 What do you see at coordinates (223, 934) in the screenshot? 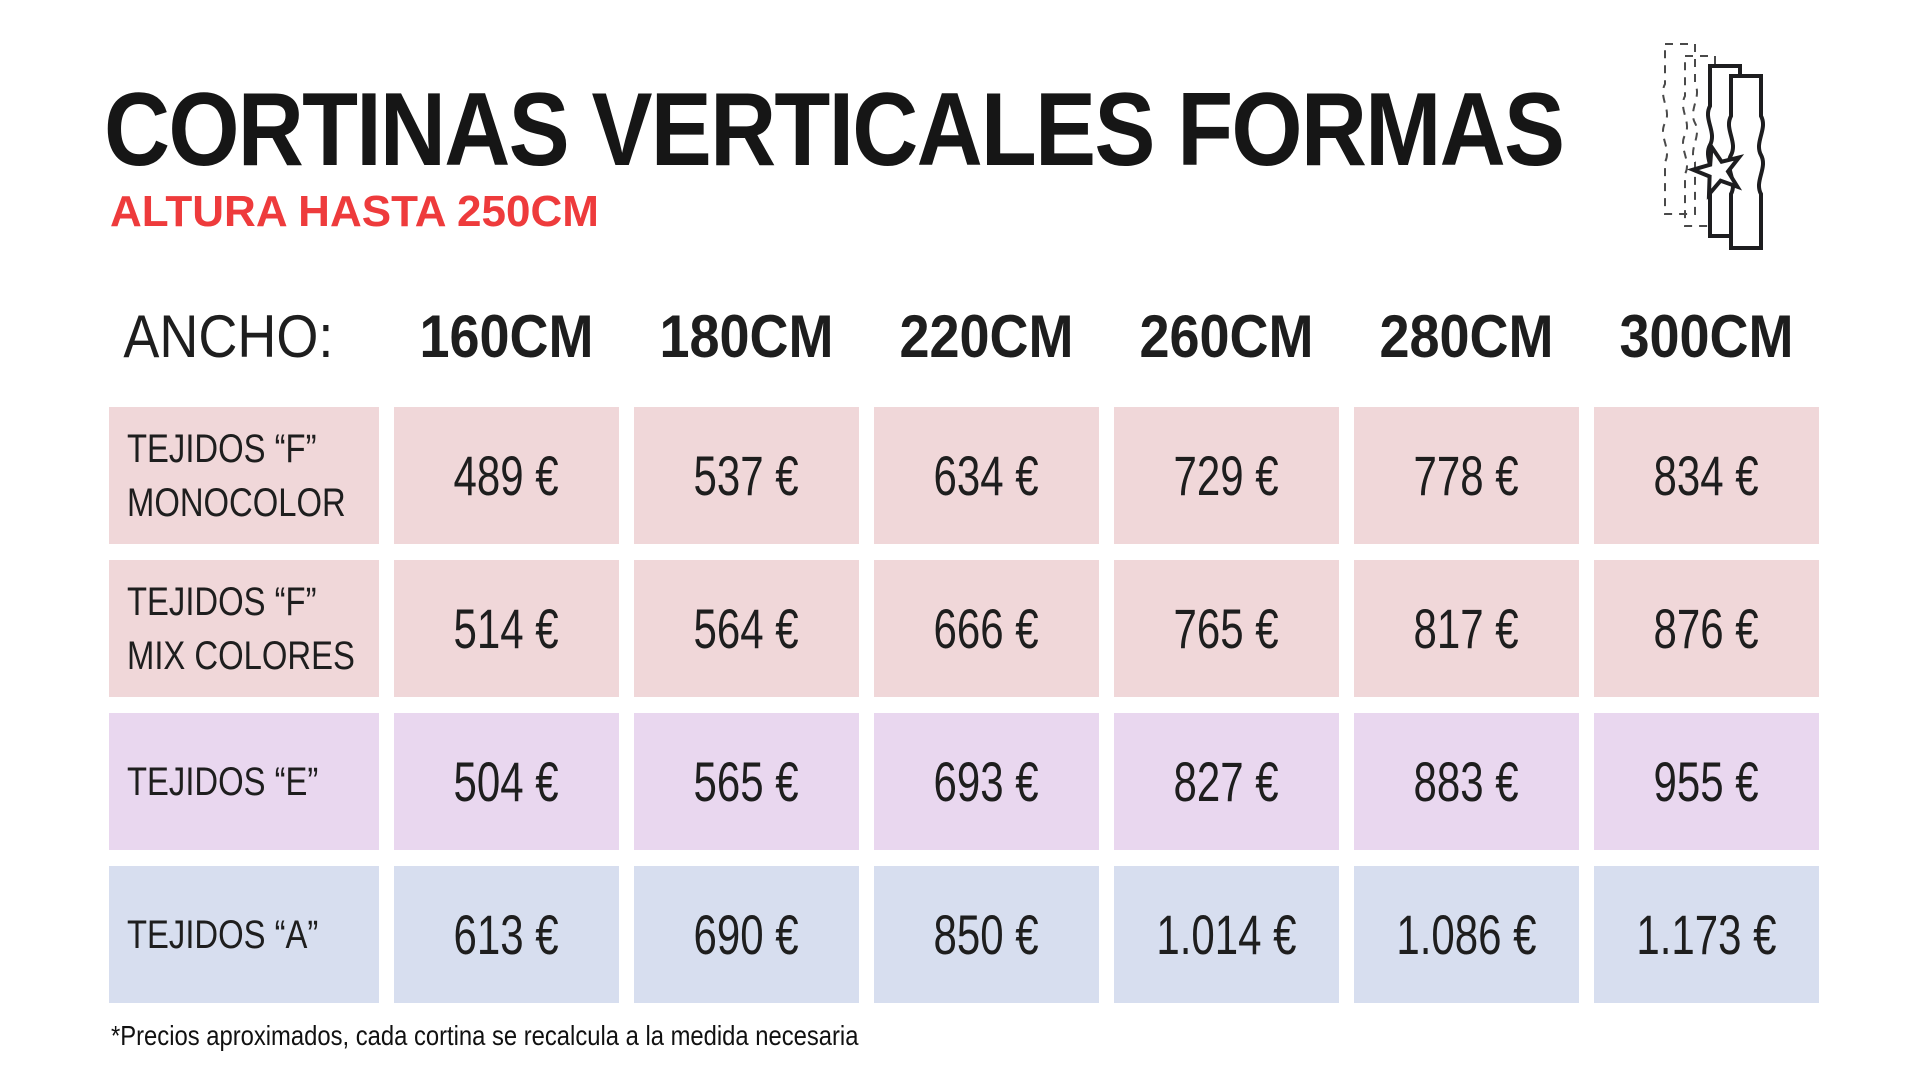
I see `row-label-text: TEJIDOS “A”` at bounding box center [223, 934].